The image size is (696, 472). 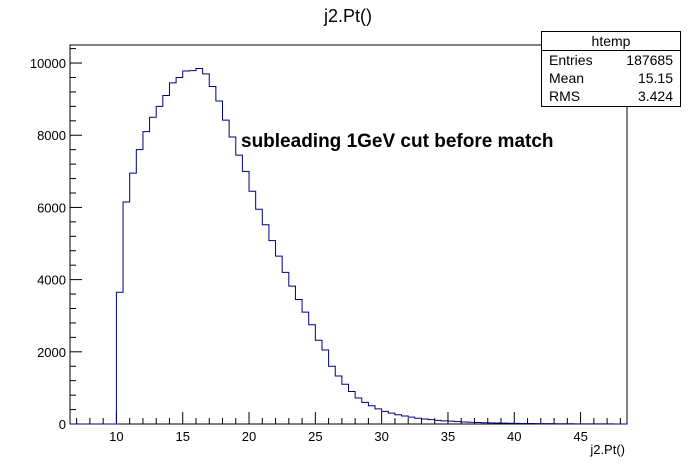 What do you see at coordinates (51, 135) in the screenshot?
I see `y-tick-label: 8000` at bounding box center [51, 135].